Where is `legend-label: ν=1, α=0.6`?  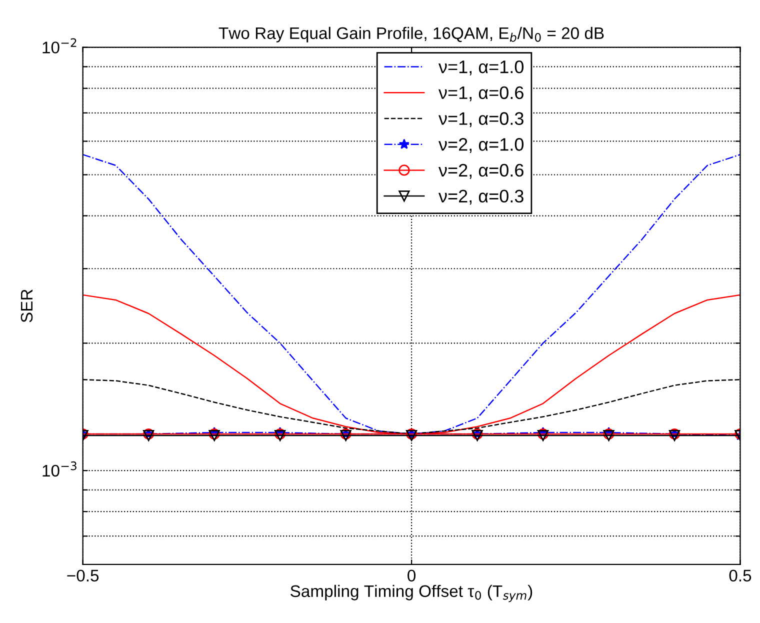 legend-label: ν=1, α=0.6 is located at coordinates (481, 94).